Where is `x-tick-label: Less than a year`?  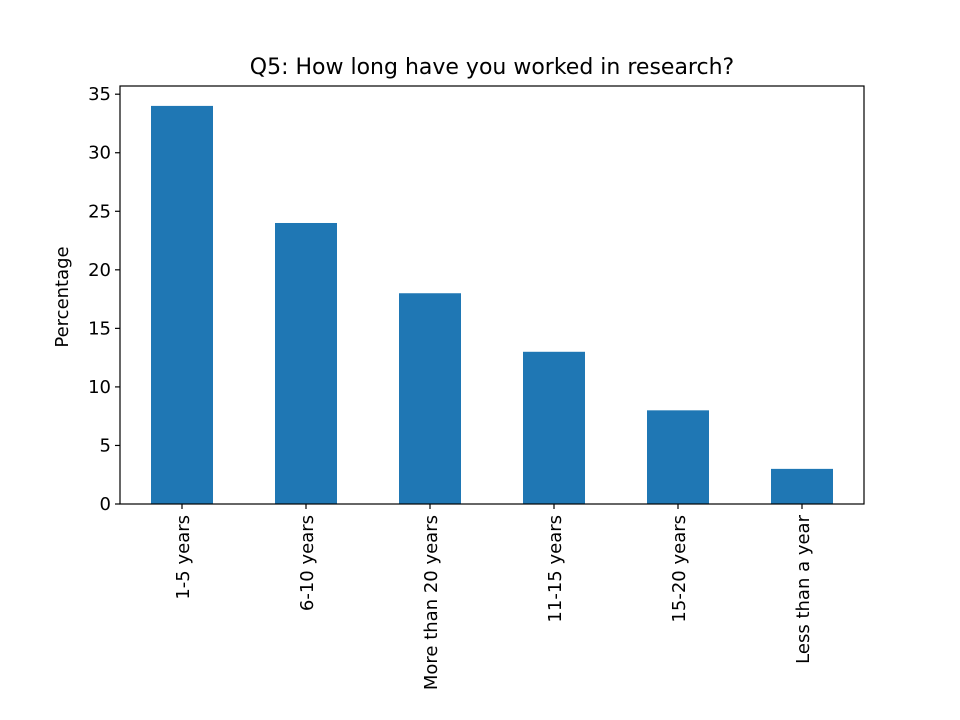
x-tick-label: Less than a year is located at coordinates (803, 588).